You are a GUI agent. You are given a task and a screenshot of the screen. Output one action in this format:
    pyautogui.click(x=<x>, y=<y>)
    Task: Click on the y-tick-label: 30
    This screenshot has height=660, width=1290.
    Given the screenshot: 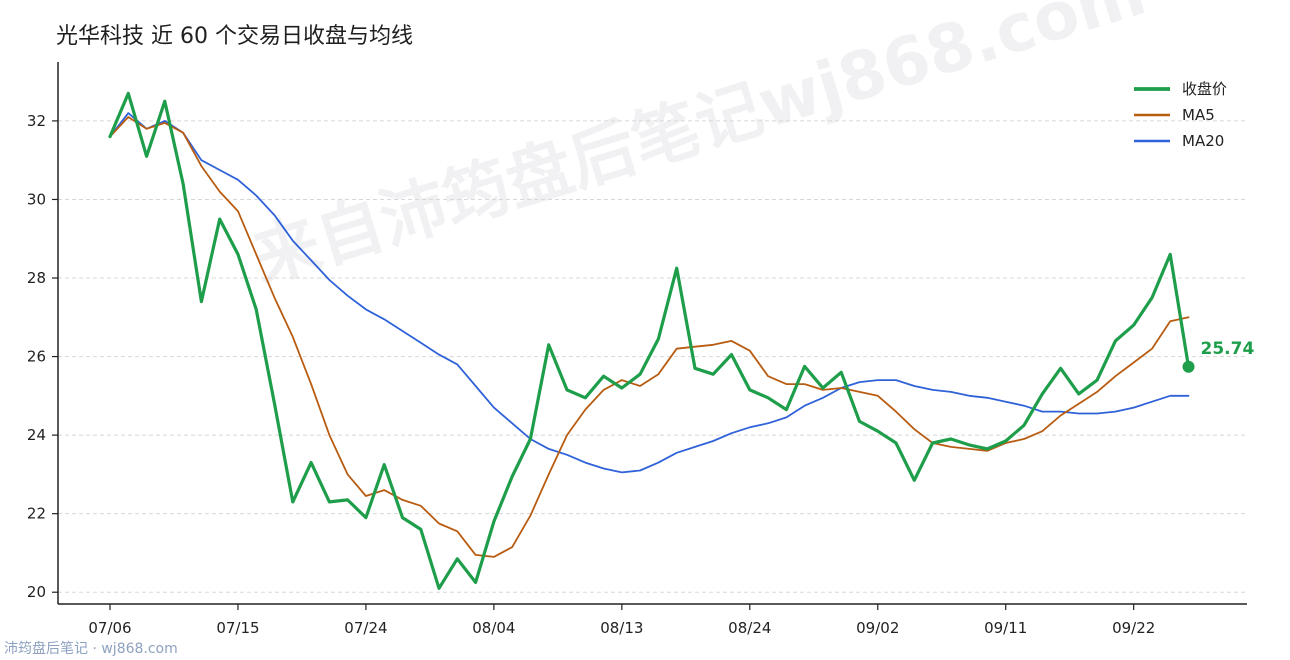 What is the action you would take?
    pyautogui.click(x=36, y=199)
    